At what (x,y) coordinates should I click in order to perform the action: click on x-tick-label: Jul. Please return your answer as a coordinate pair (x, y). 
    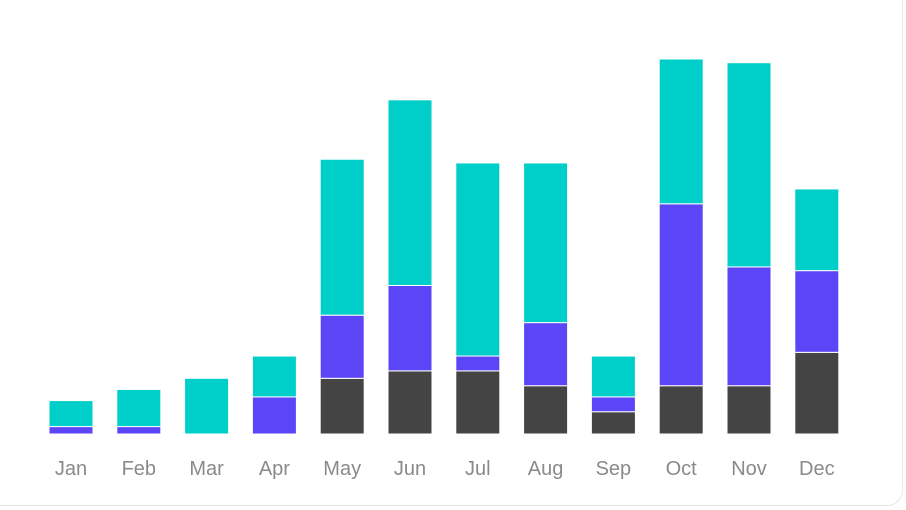
    Looking at the image, I should click on (478, 469).